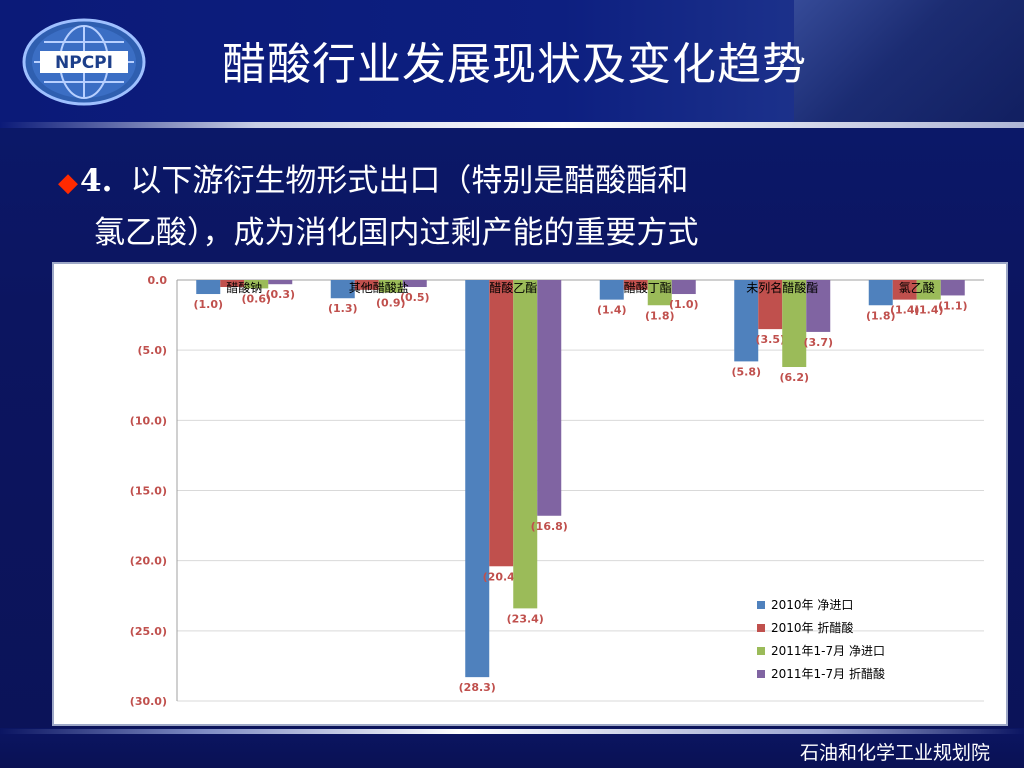 The width and height of the screenshot is (1024, 768). What do you see at coordinates (525, 618) in the screenshot?
I see `data-label: (23.4)` at bounding box center [525, 618].